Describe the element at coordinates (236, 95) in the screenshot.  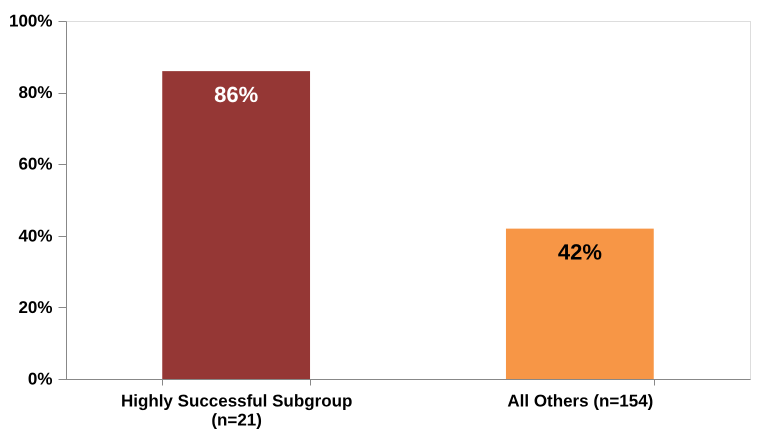
I see `data-label: 86%` at that location.